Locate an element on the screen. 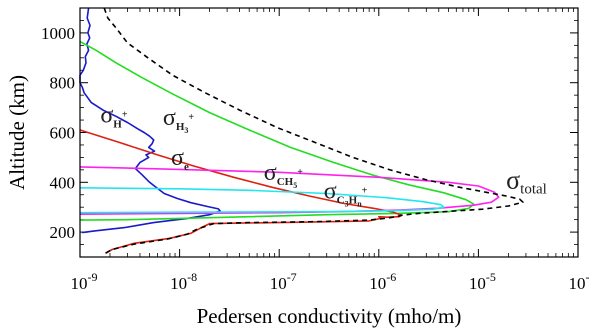  x-tick-label: 10⁻⁶ is located at coordinates (382, 281).